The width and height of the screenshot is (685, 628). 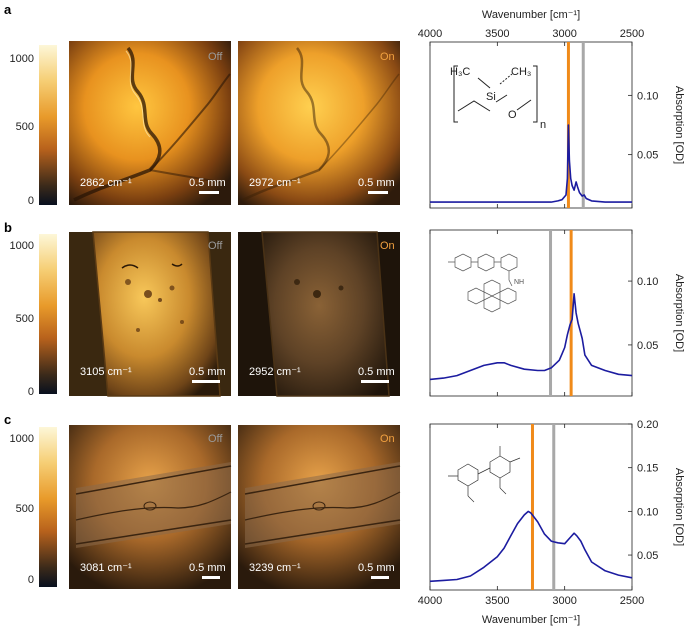 What do you see at coordinates (497, 601) in the screenshot?
I see `bottom-axis-tick-1: 3500` at bounding box center [497, 601].